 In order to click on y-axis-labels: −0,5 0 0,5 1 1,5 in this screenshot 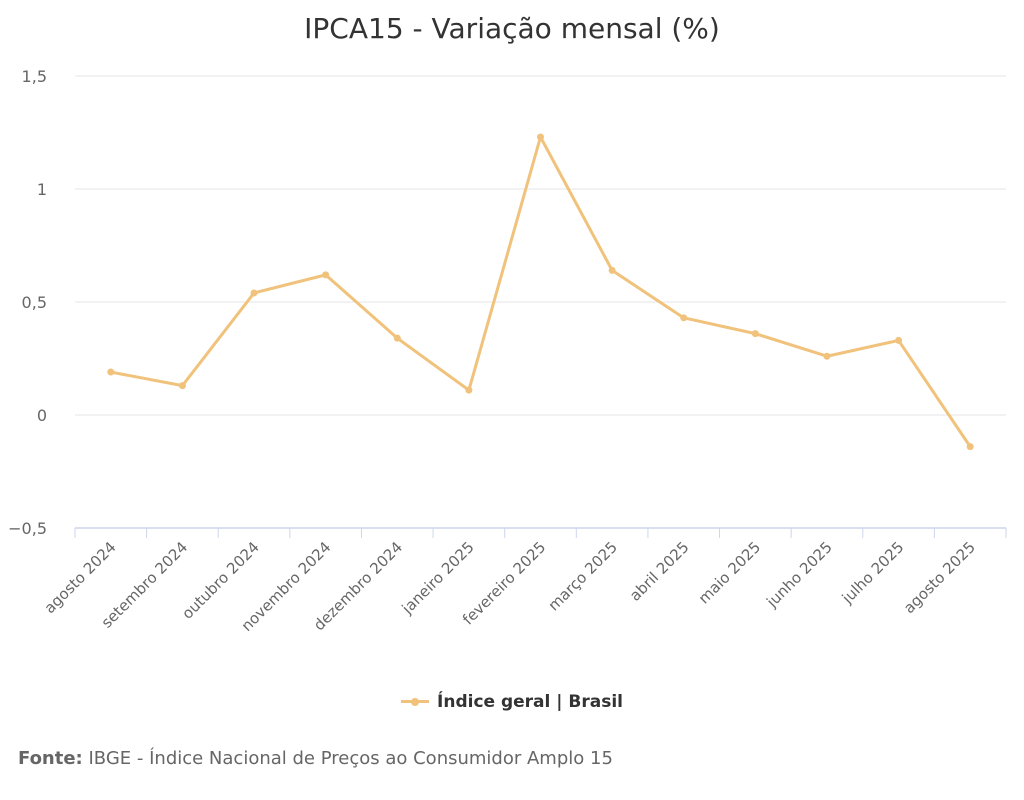, I will do `click(27, 302)`.